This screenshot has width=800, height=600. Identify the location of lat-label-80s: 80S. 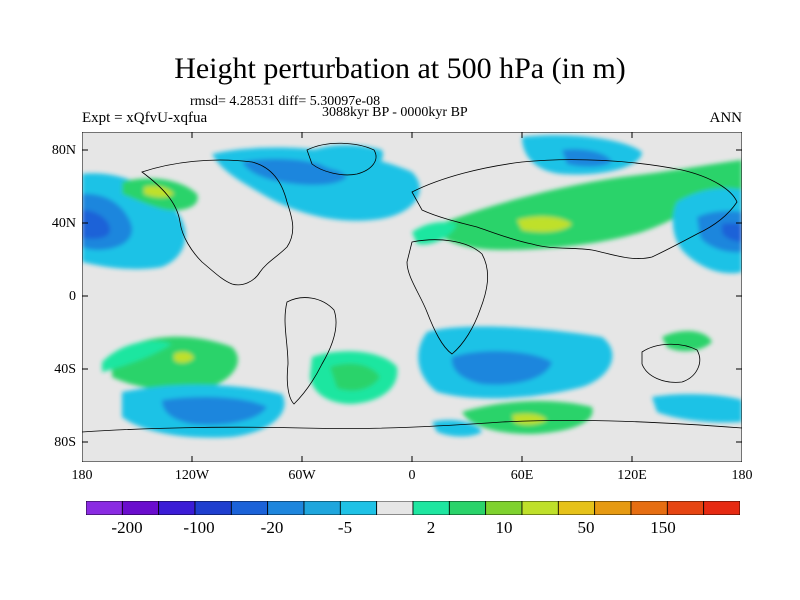
(65, 442).